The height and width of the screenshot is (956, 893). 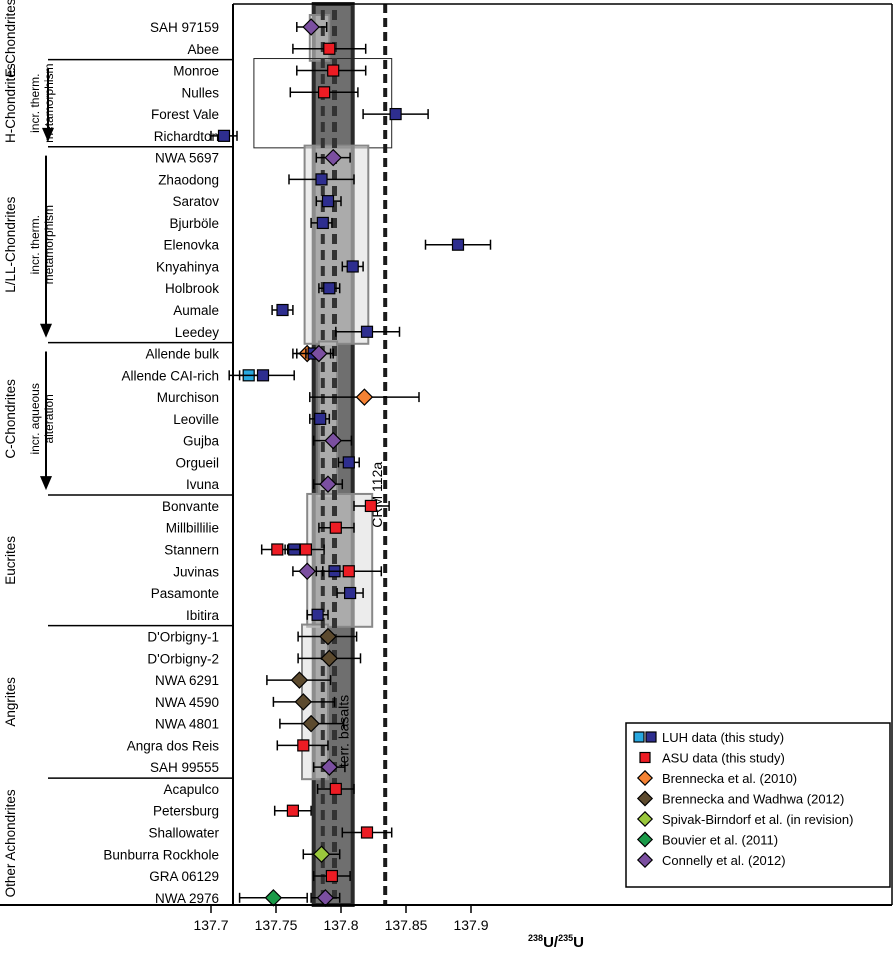 I want to click on arrow-label: incr. therm., so click(x=35, y=244).